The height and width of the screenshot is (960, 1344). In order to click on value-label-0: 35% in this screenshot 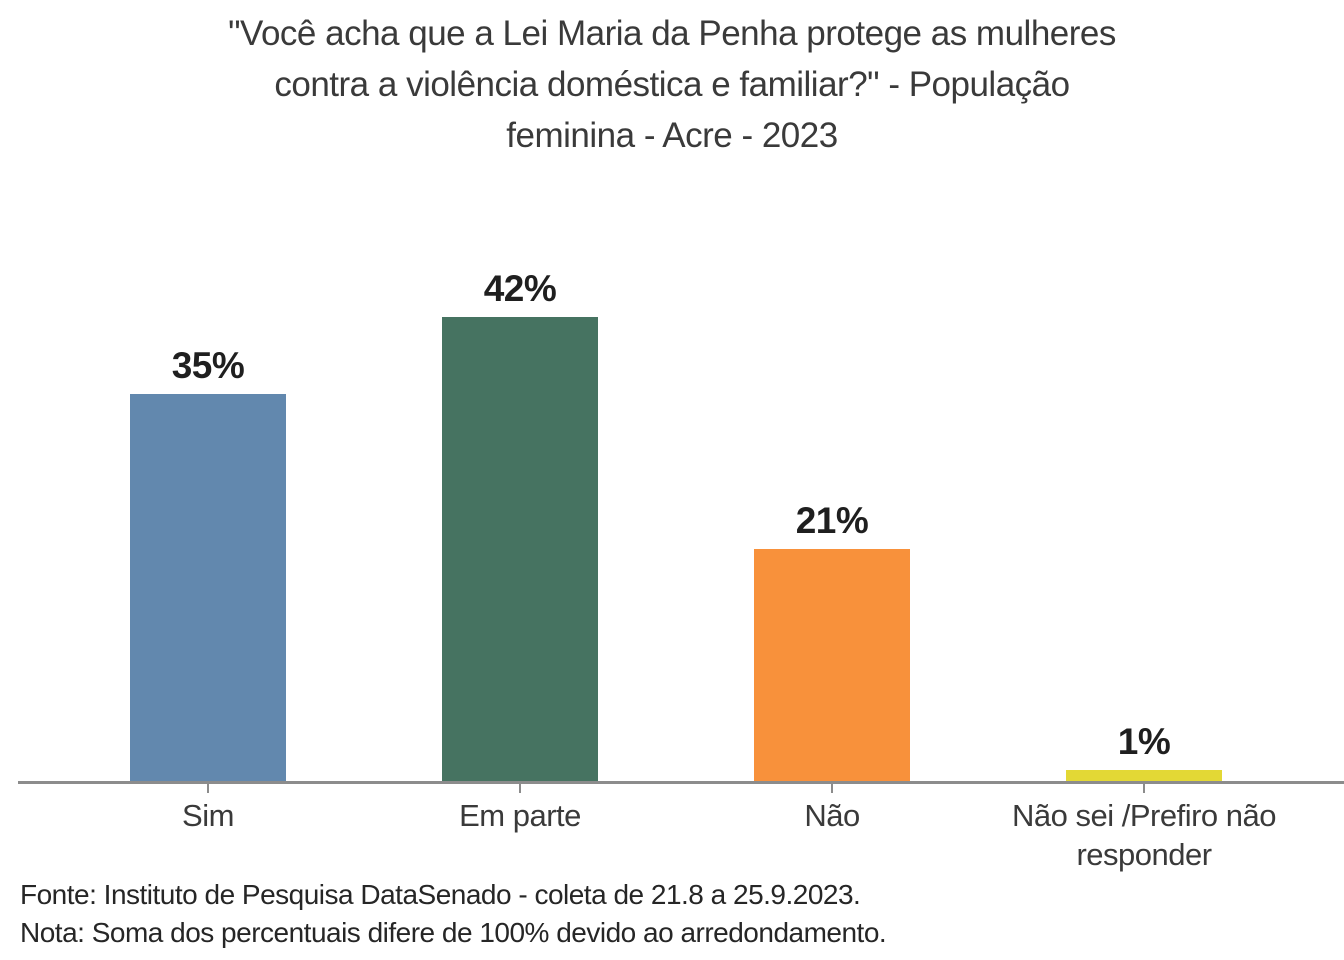, I will do `click(208, 365)`.